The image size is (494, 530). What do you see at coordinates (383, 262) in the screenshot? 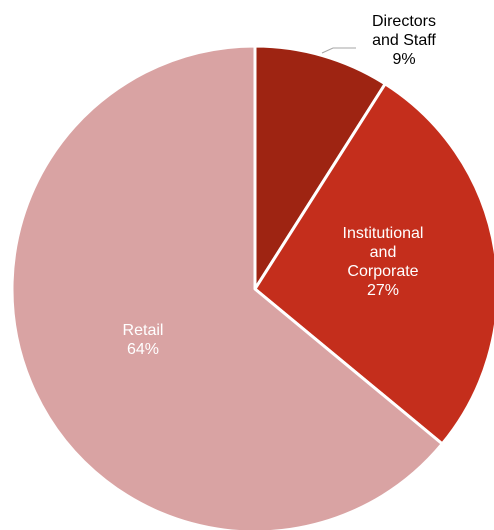
I see `data-label-institutional-and-corporate: Institutional and Corporate 27%` at bounding box center [383, 262].